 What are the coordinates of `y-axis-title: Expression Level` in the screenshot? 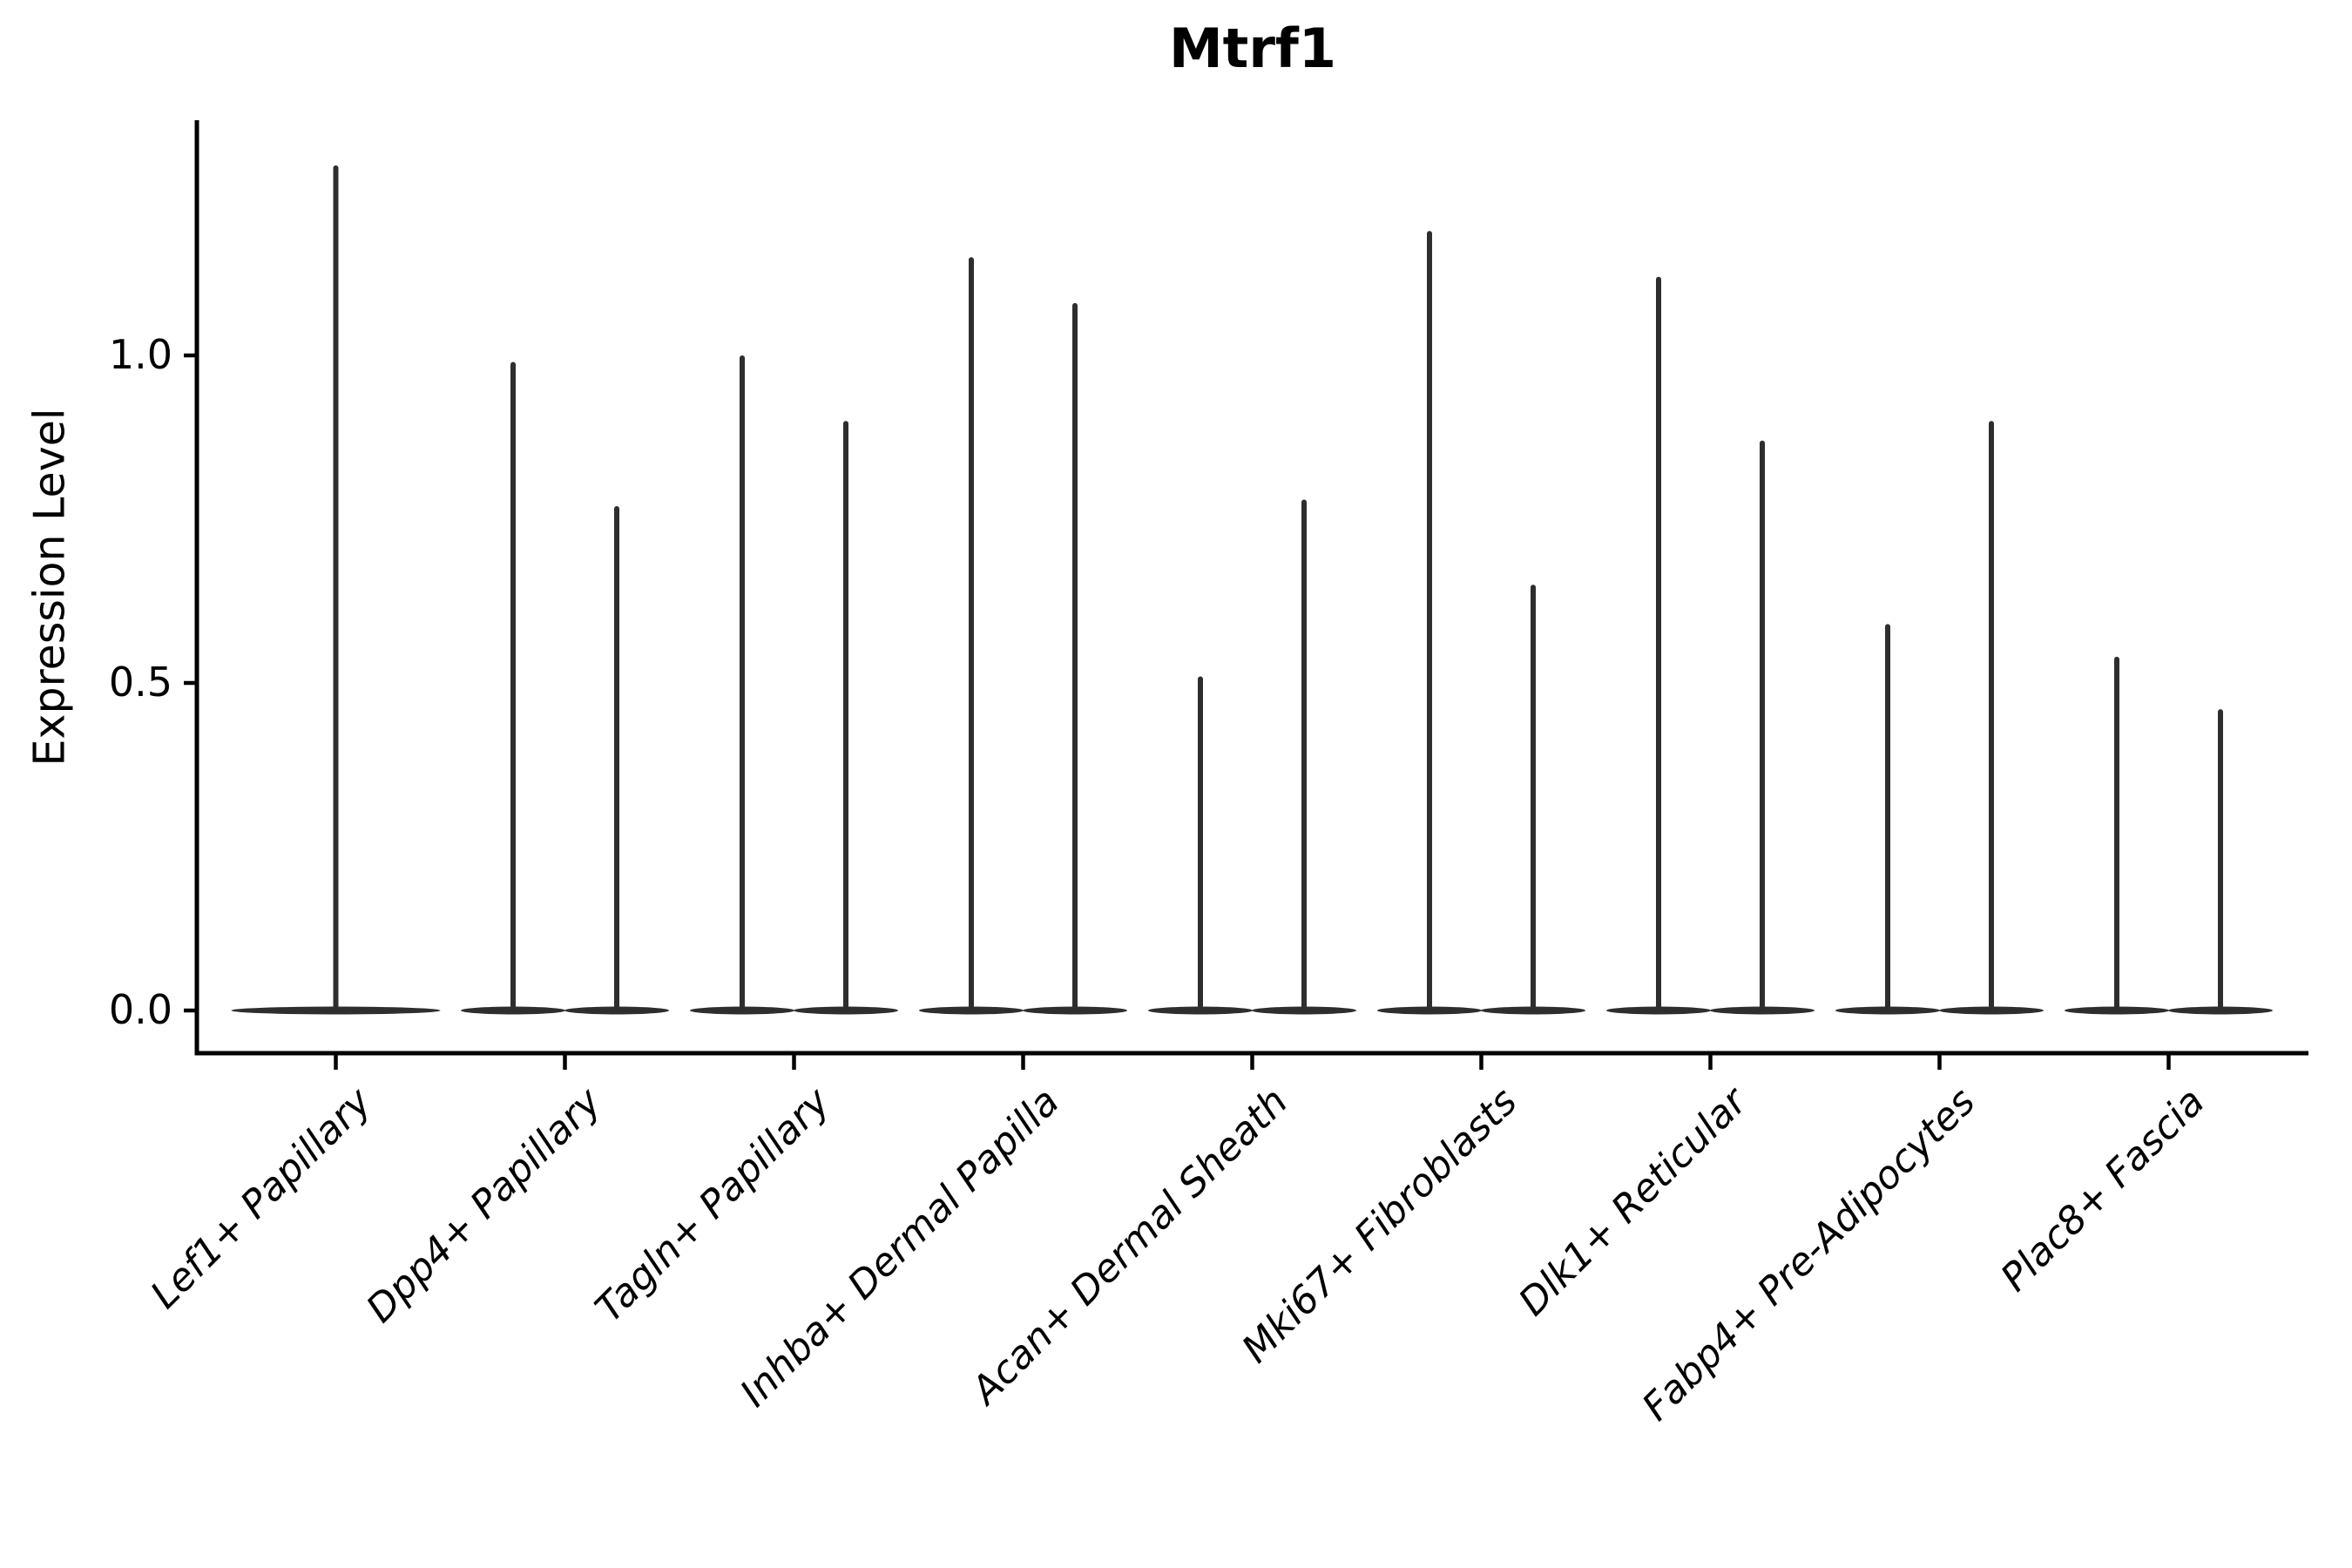 It's located at (49, 587).